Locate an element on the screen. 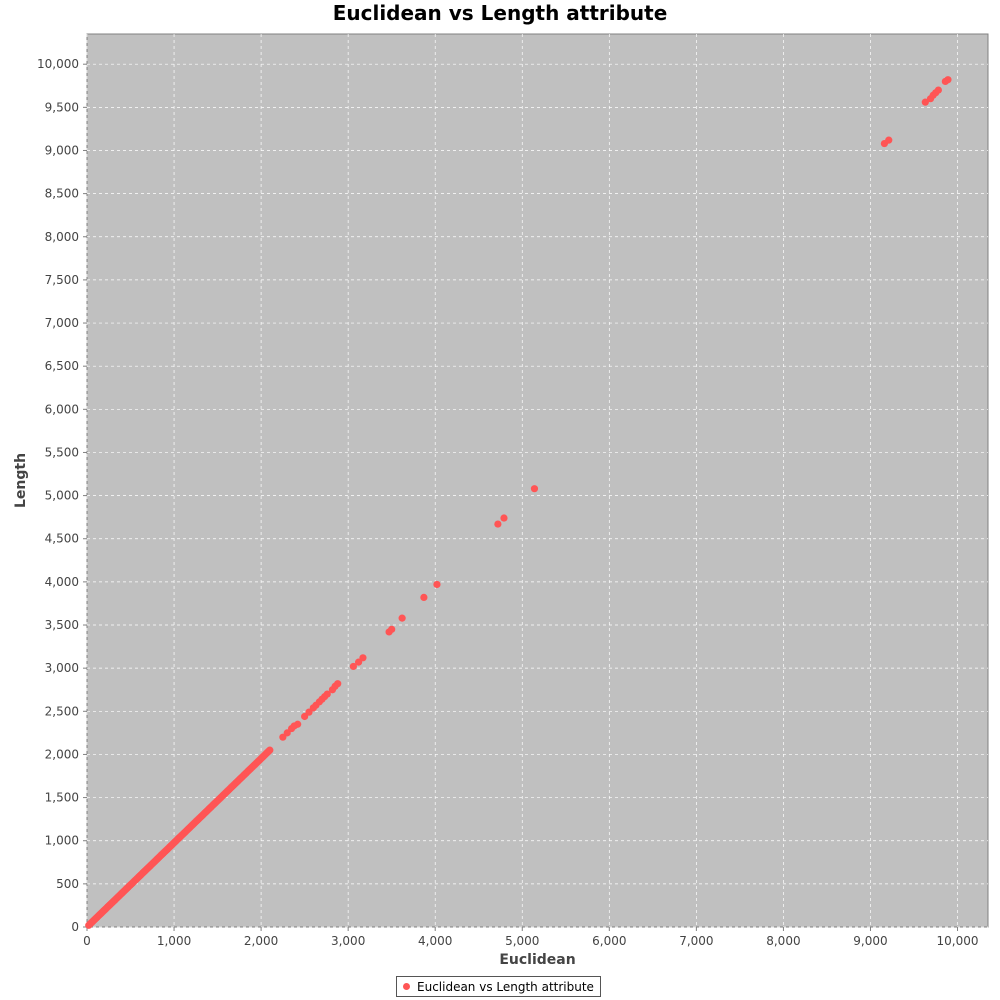  y-tick-label: 9,000 is located at coordinates (62, 150).